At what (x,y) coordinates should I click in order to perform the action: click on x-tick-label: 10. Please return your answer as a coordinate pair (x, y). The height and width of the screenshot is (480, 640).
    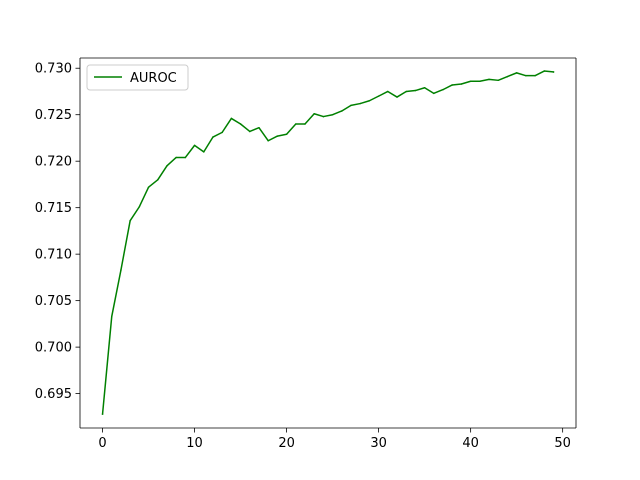
    Looking at the image, I should click on (194, 443).